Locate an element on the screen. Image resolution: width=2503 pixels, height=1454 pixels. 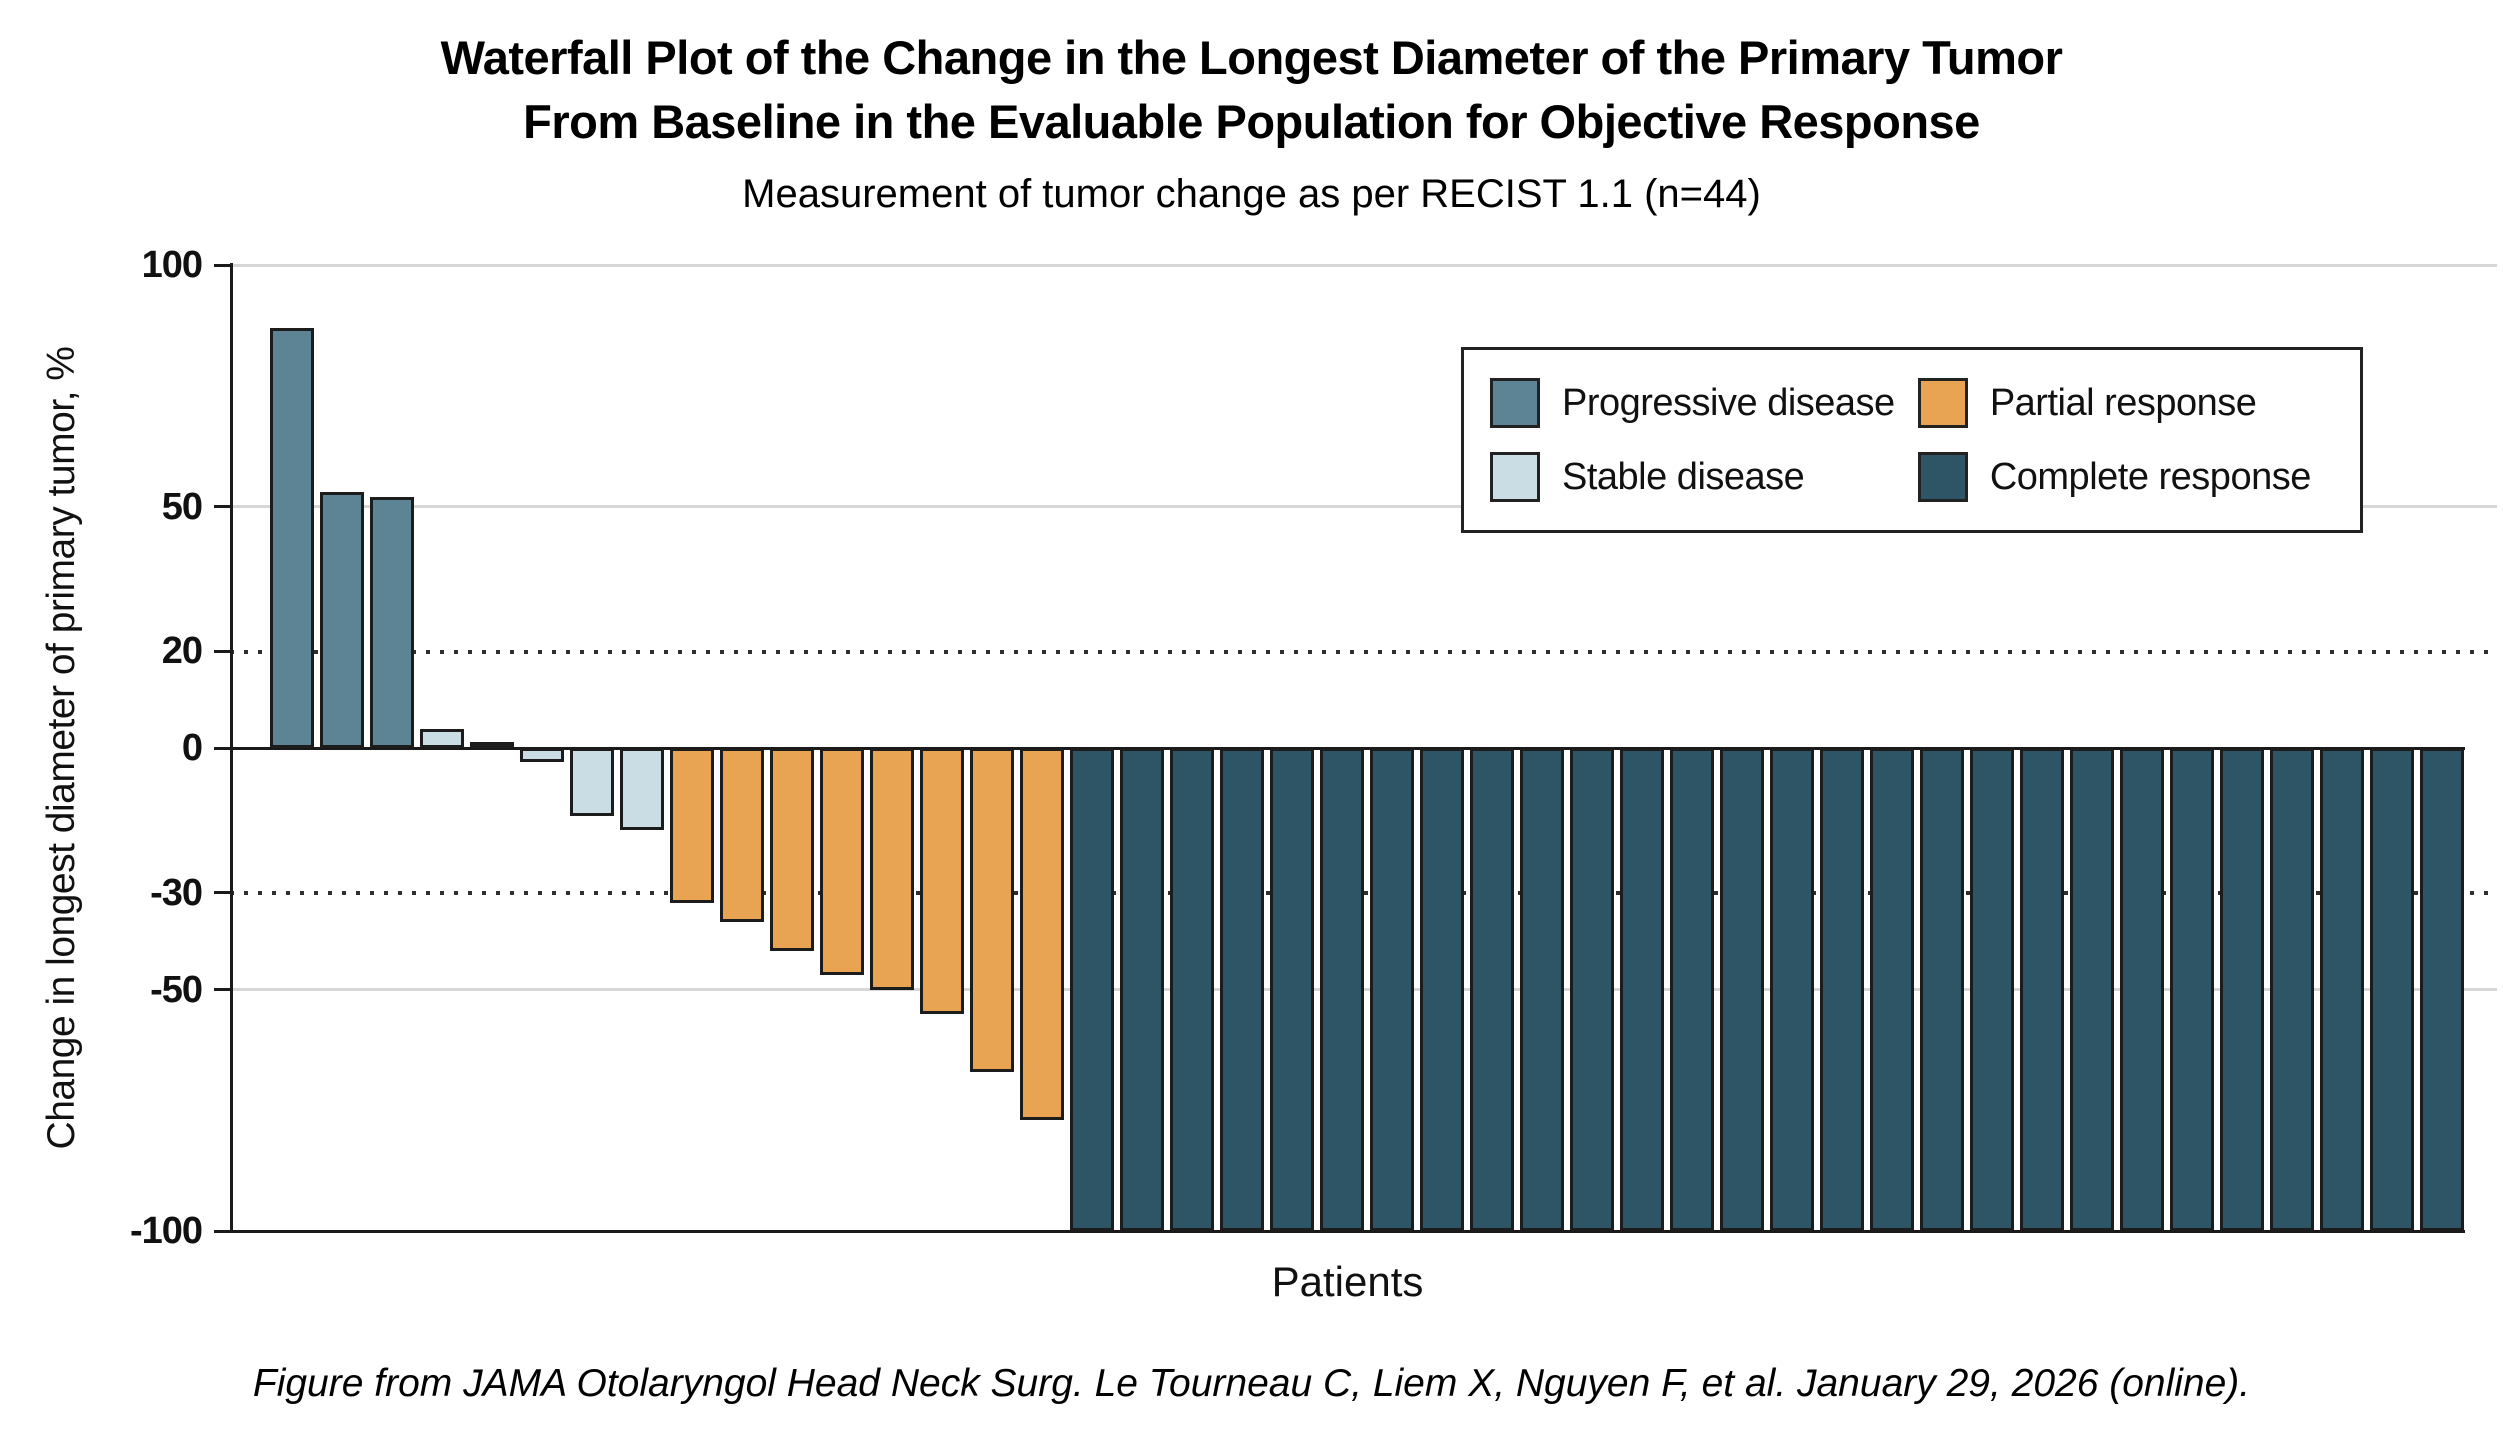
gridline-black is located at coordinates (1347, 1231).